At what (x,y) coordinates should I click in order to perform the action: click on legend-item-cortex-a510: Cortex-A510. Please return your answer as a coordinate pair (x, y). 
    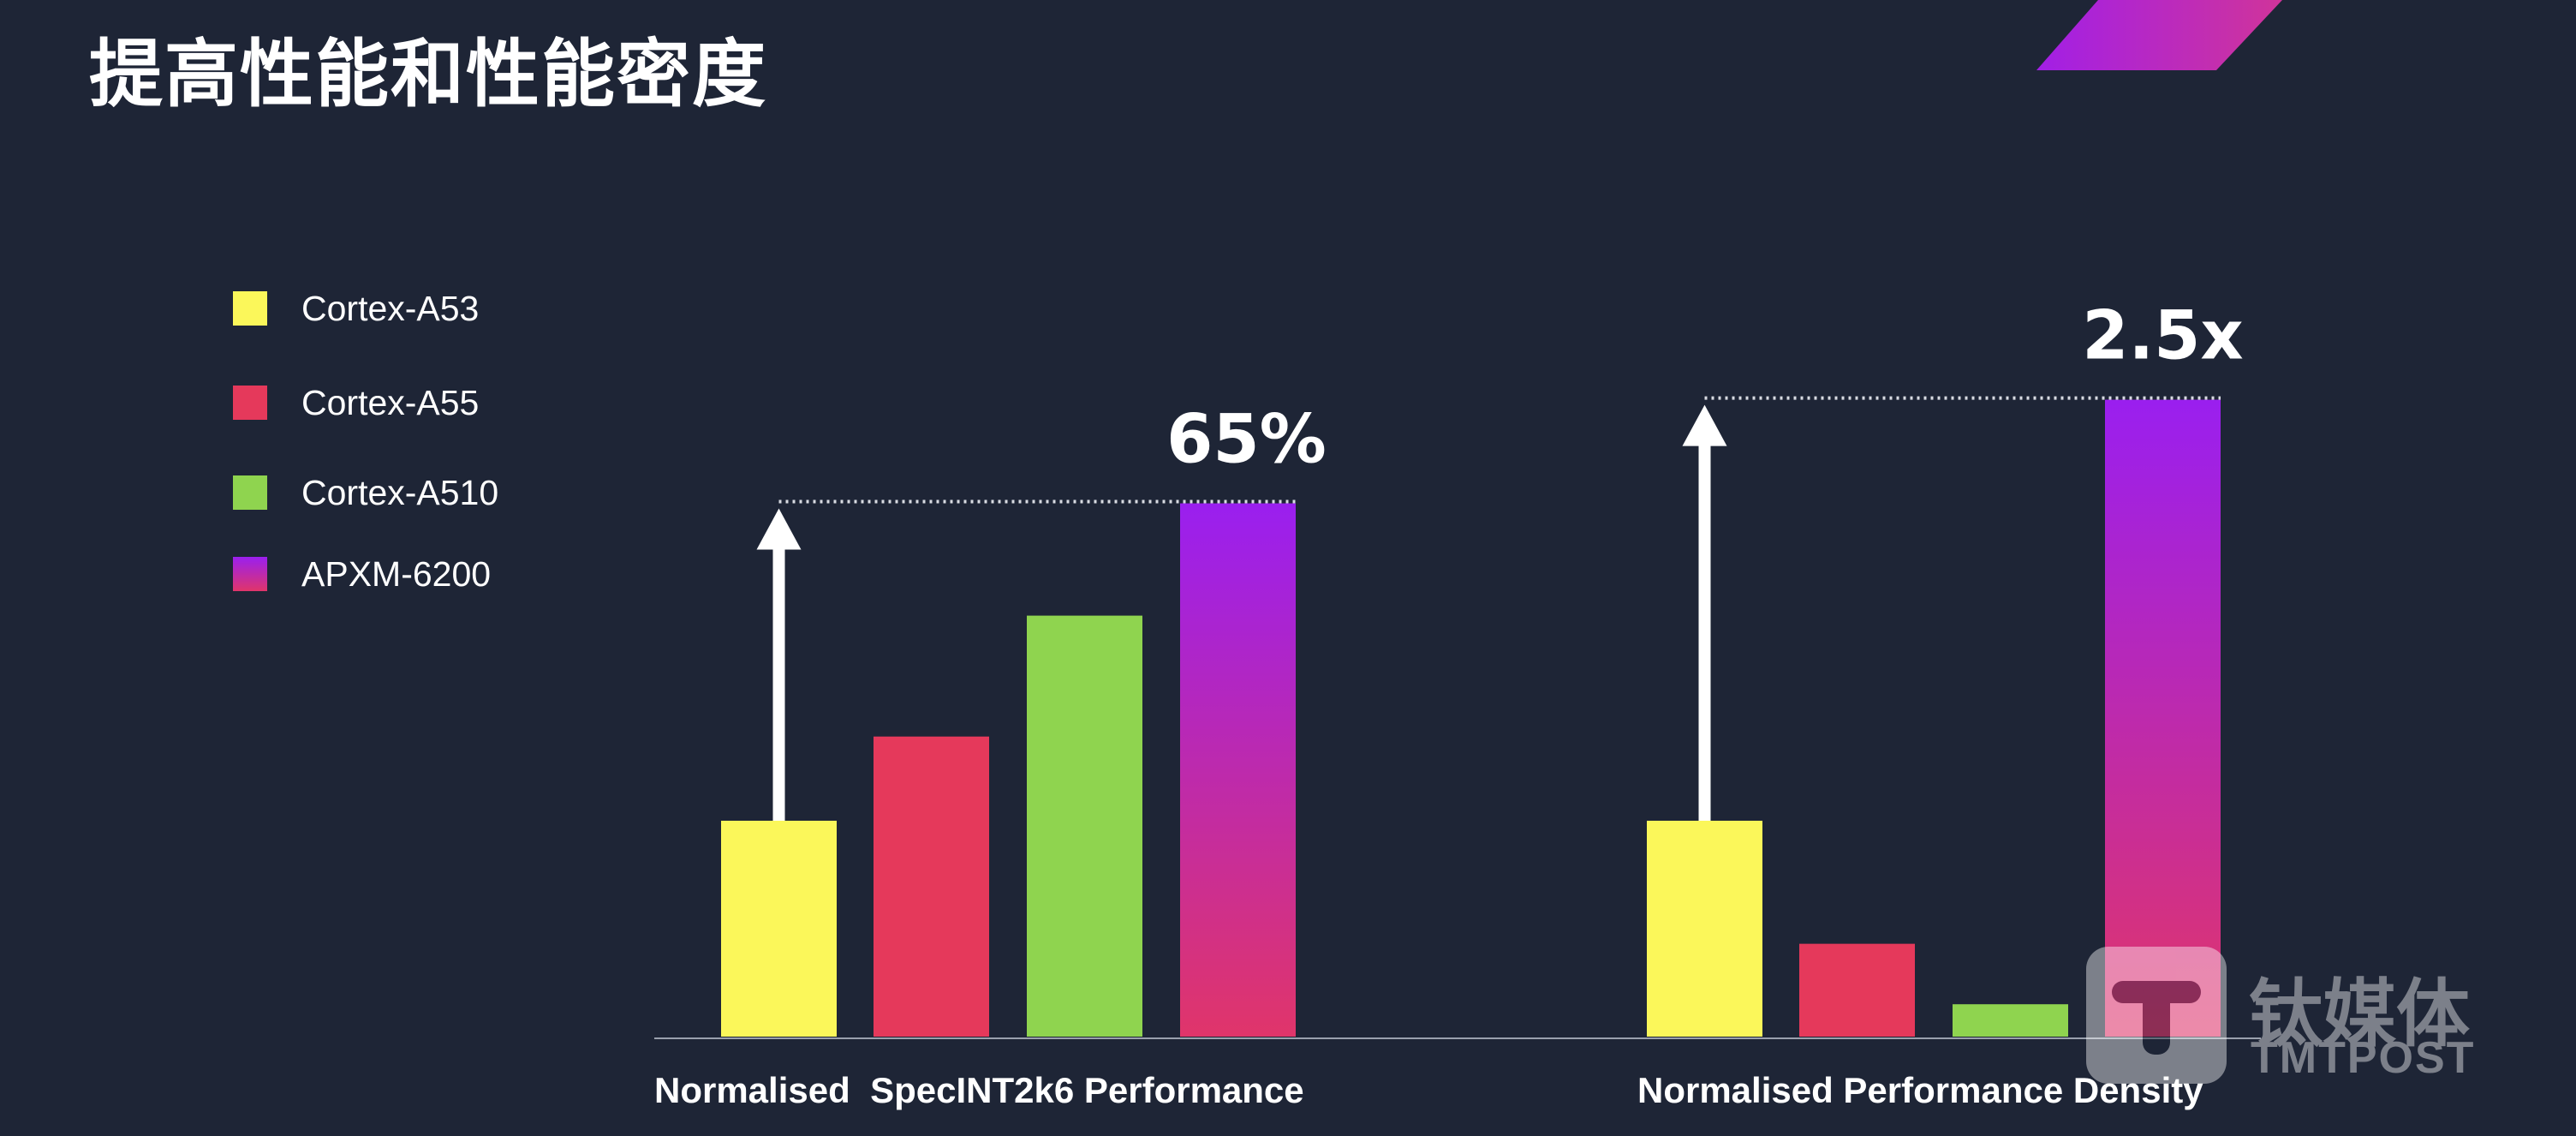
    Looking at the image, I should click on (413, 492).